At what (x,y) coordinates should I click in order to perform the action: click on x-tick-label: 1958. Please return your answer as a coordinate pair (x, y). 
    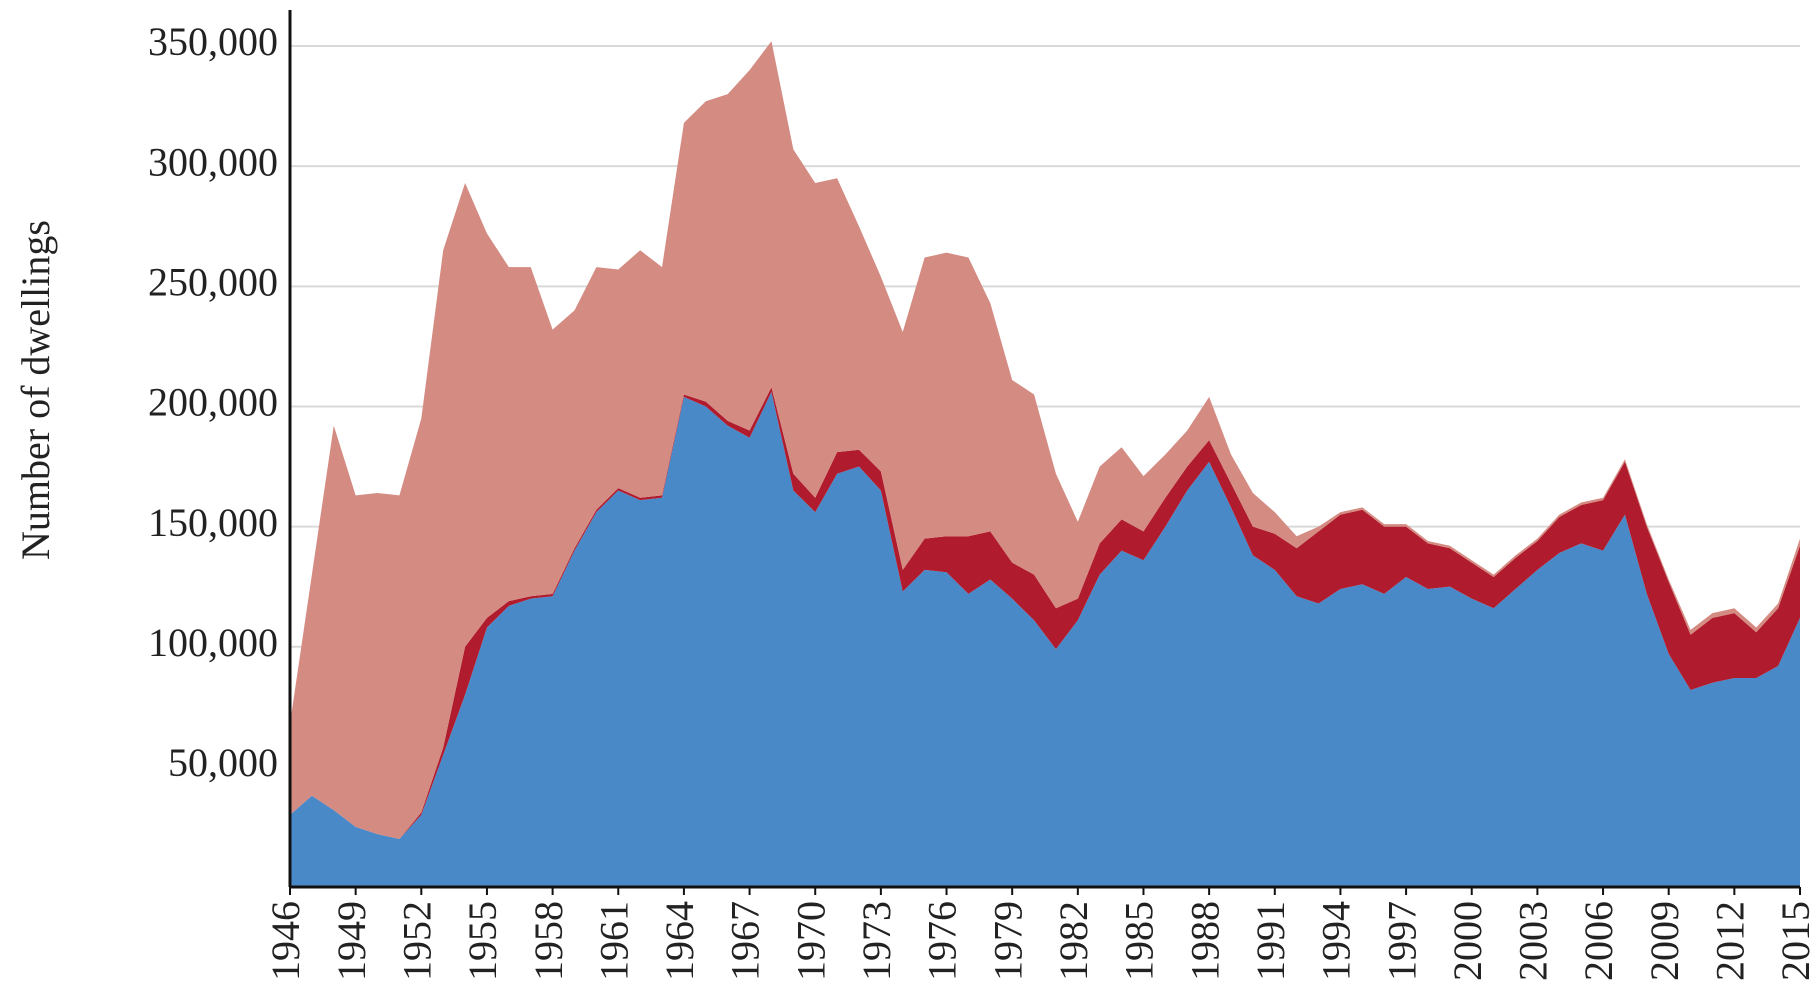
    Looking at the image, I should click on (548, 941).